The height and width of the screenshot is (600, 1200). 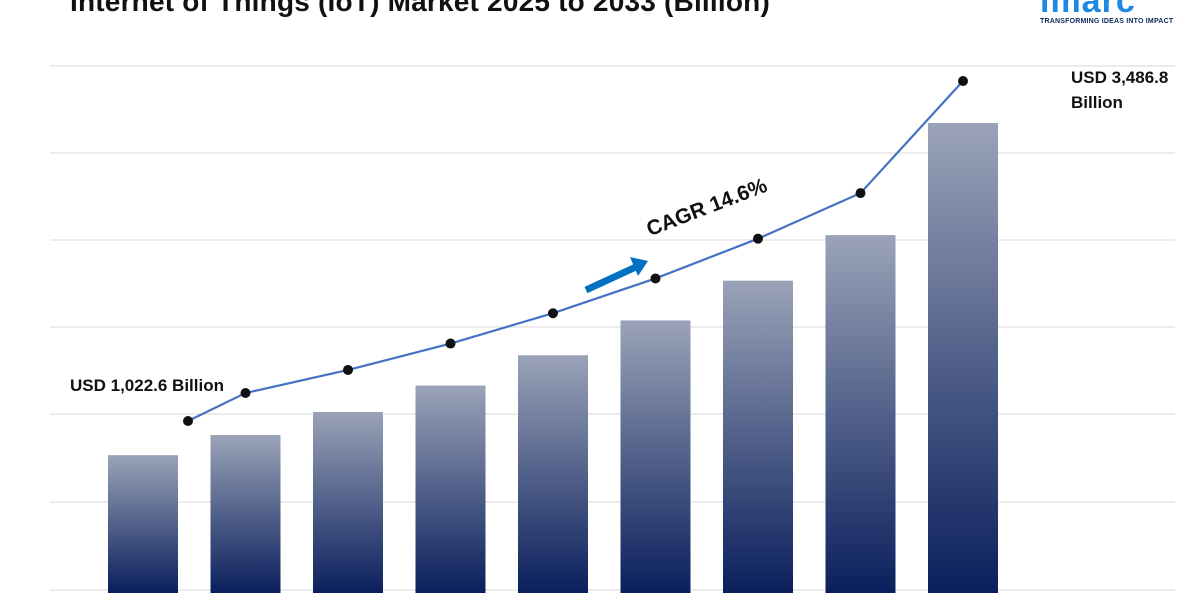 I want to click on brand-logo: imarc TRANSFORMING IDEAS INTO IMPACT, so click(x=1111, y=19).